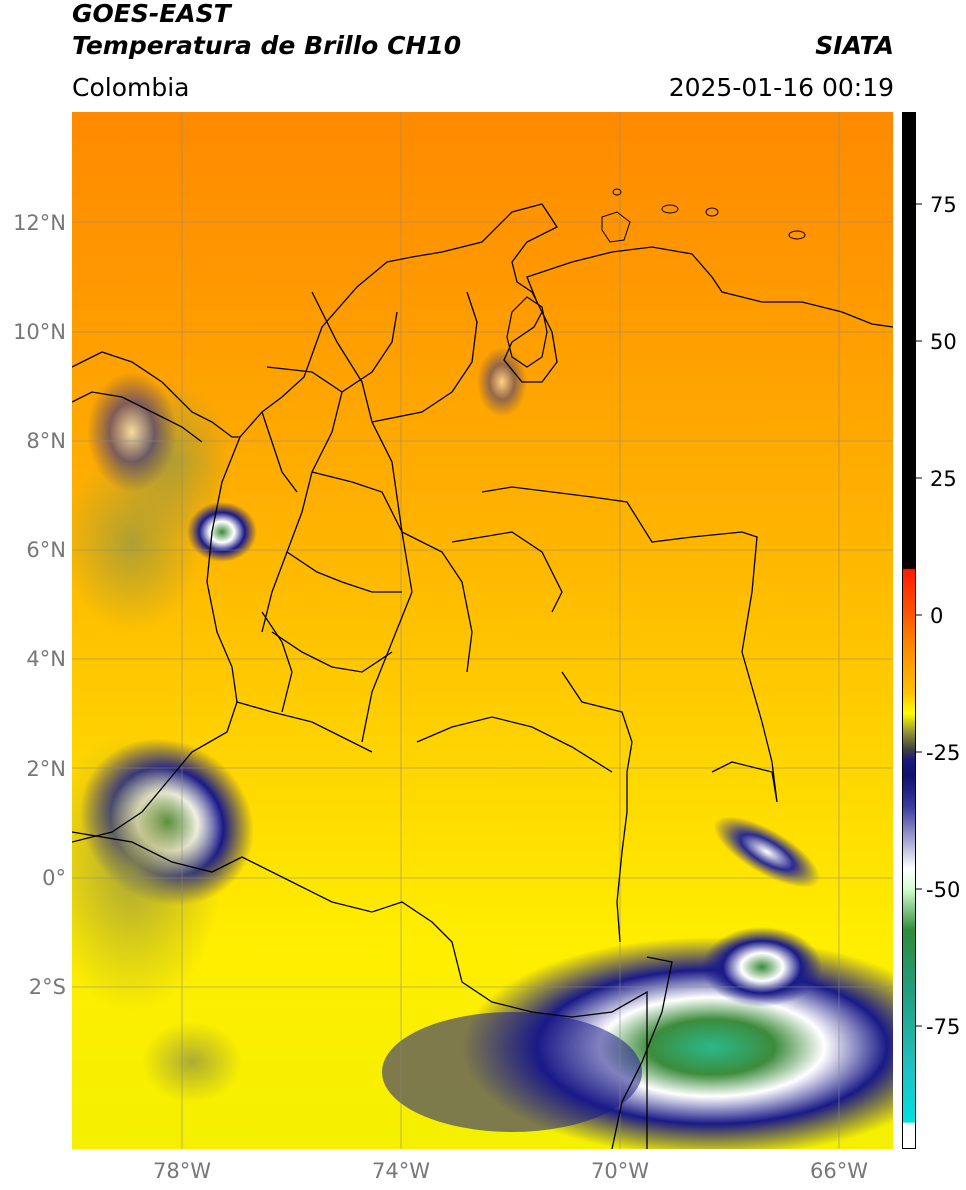 The width and height of the screenshot is (966, 1190). I want to click on product-title: Temperatura de Brillo CH10, so click(267, 45).